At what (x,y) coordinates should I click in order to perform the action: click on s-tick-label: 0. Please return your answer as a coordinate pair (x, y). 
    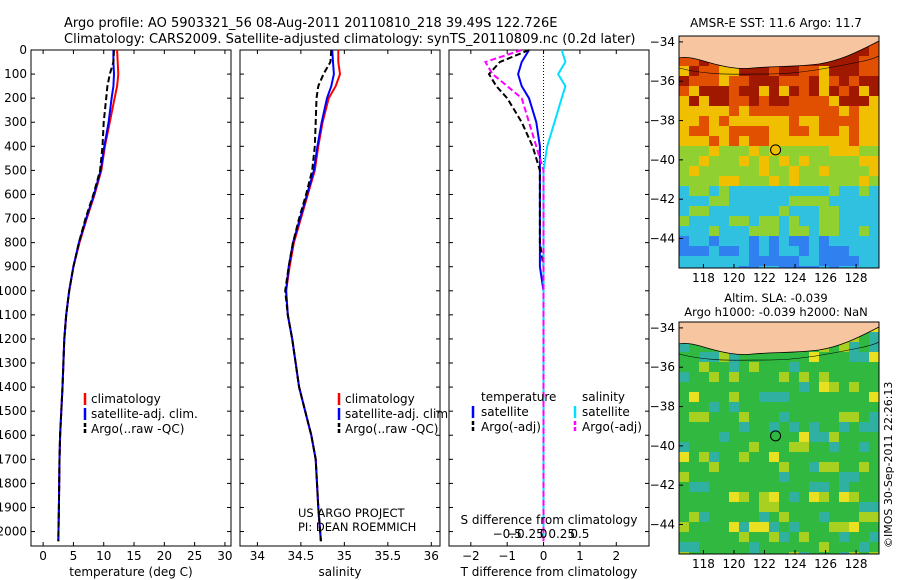
    Looking at the image, I should click on (544, 534).